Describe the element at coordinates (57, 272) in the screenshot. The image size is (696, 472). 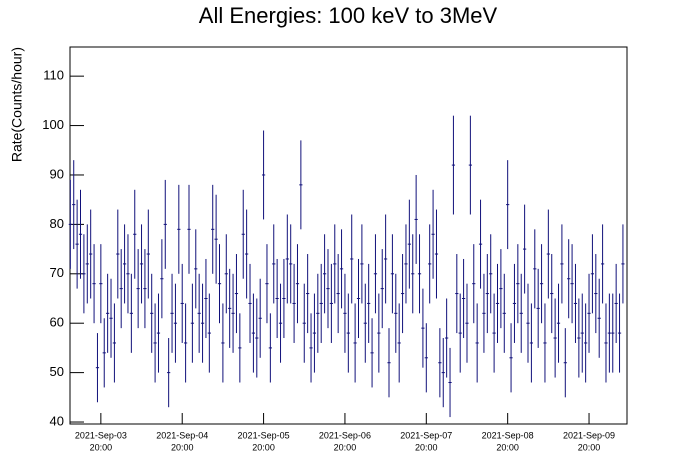
I see `y-tick-label: 70` at that location.